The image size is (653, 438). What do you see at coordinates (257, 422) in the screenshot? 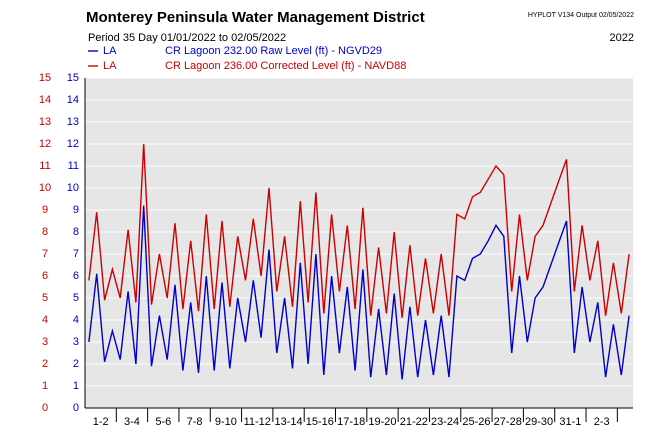
I see `x-tick-label: 11-12` at bounding box center [257, 422].